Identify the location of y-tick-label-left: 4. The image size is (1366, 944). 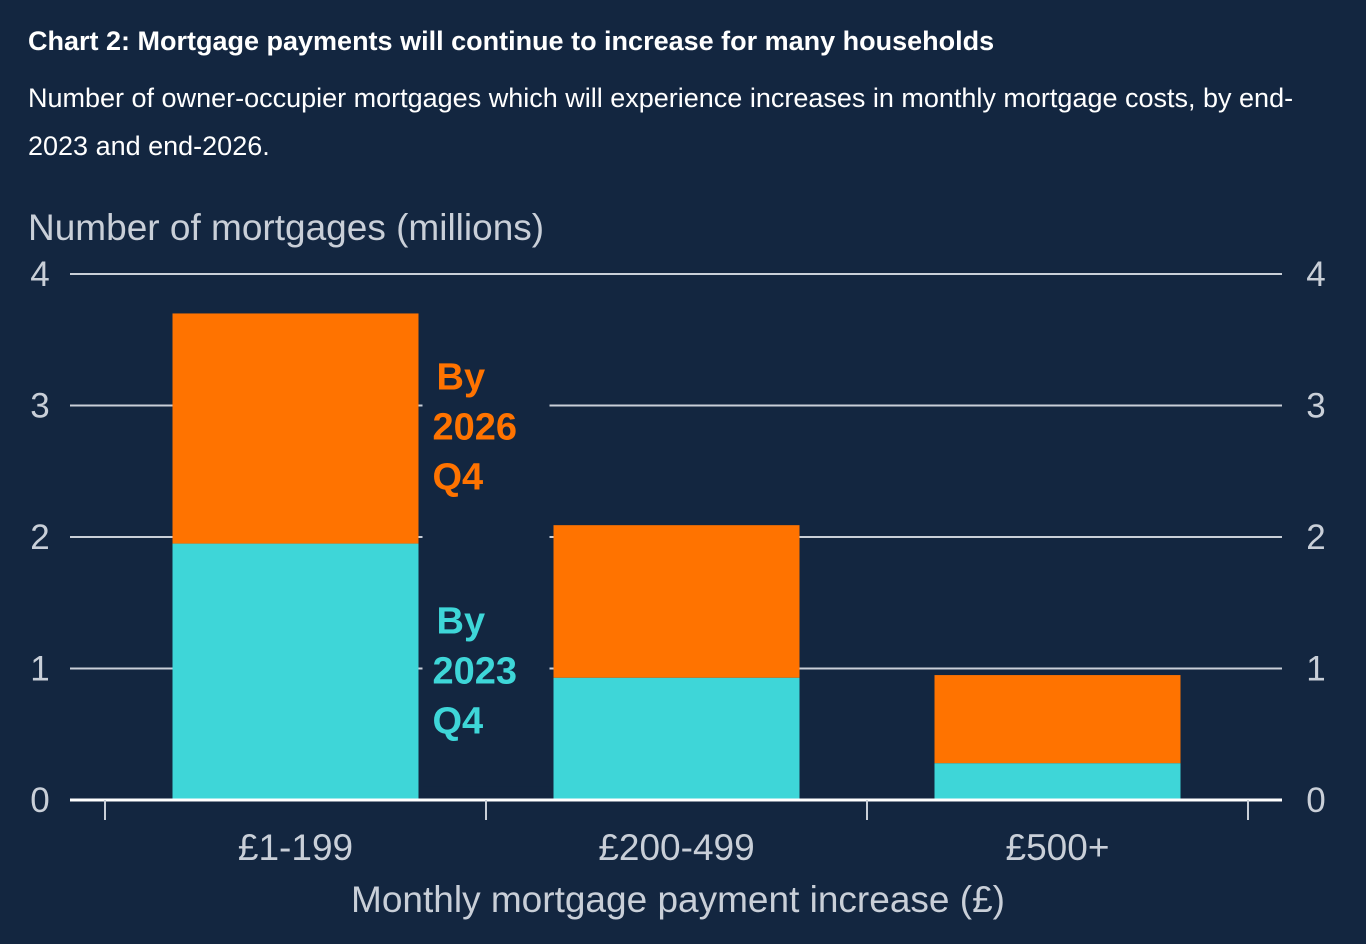
(39, 274).